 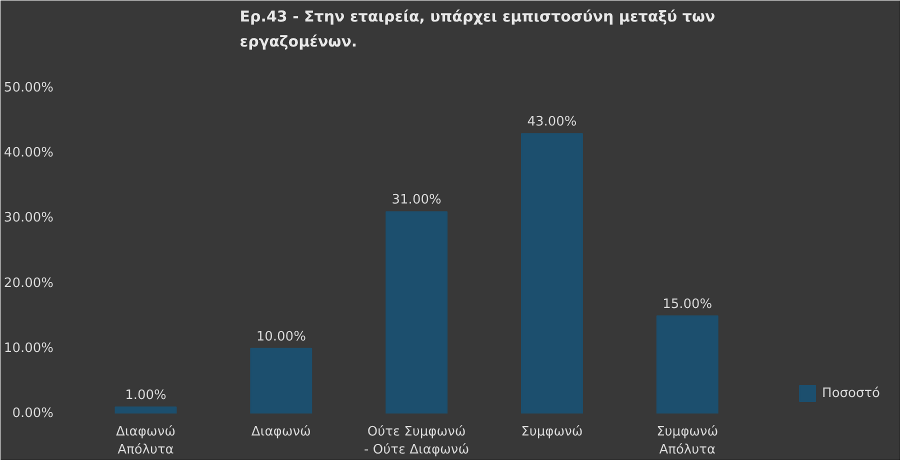 I want to click on chart-title: Ερ.43 - Στην εταιρεία, υπάρχει εμπιστοσύνη μεταξύ των εργαζομένων., so click(x=478, y=28).